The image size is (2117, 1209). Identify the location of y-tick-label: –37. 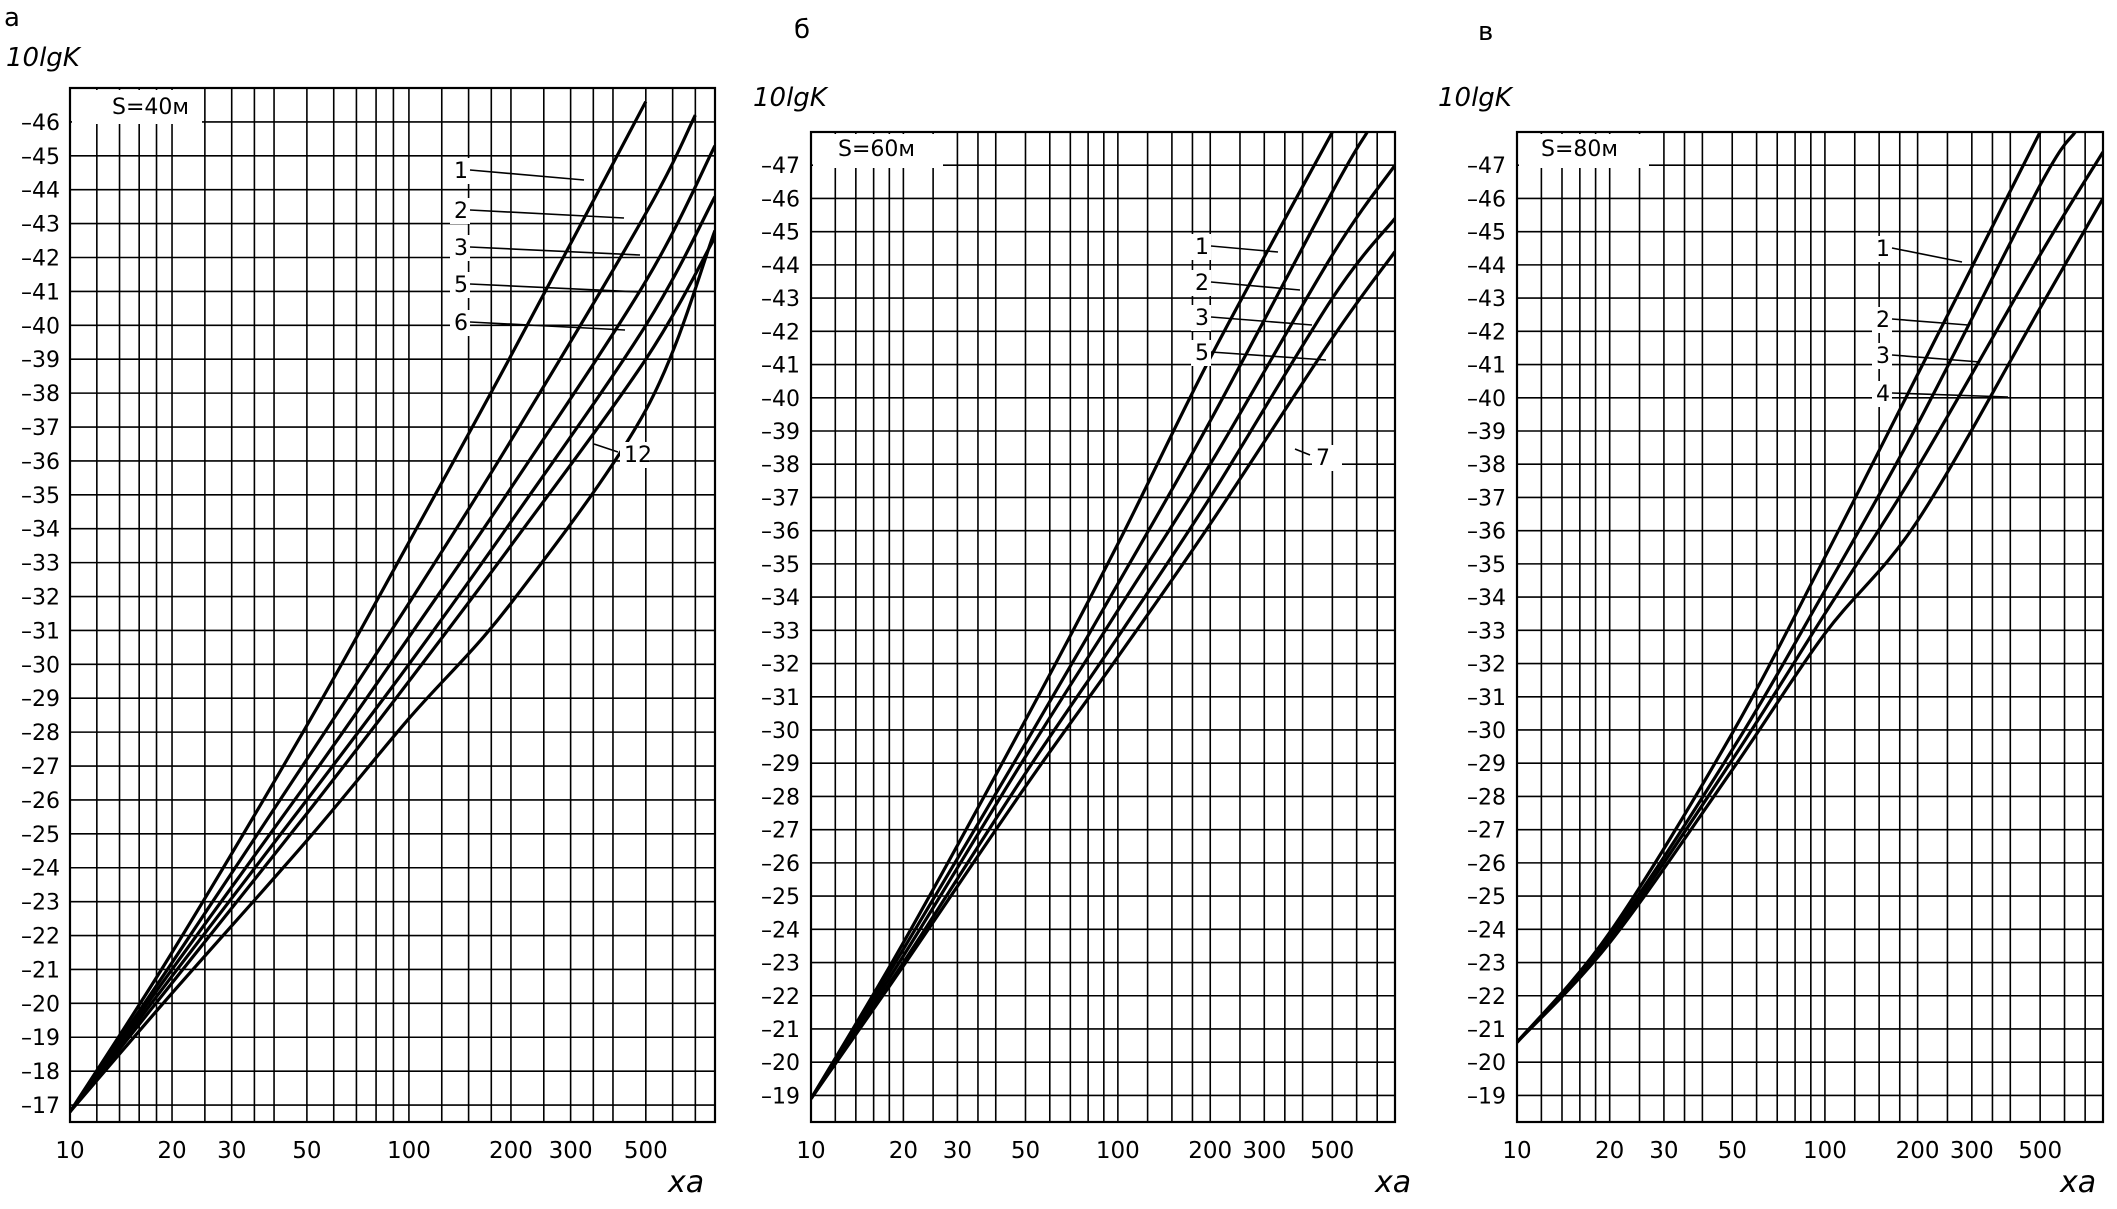
(780, 498).